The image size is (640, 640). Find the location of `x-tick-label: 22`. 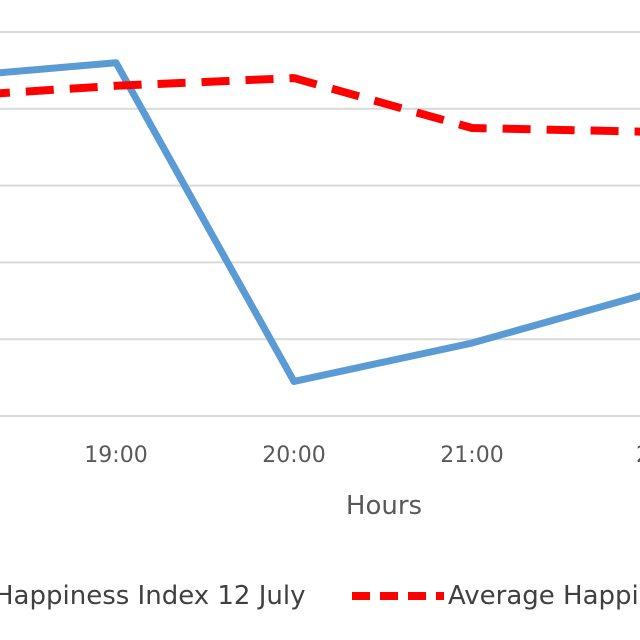

x-tick-label: 22 is located at coordinates (638, 455).